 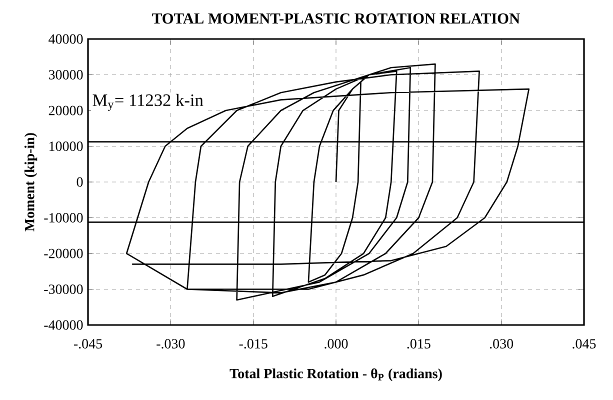 What do you see at coordinates (79, 182) in the screenshot?
I see `y-tick-label: 0` at bounding box center [79, 182].